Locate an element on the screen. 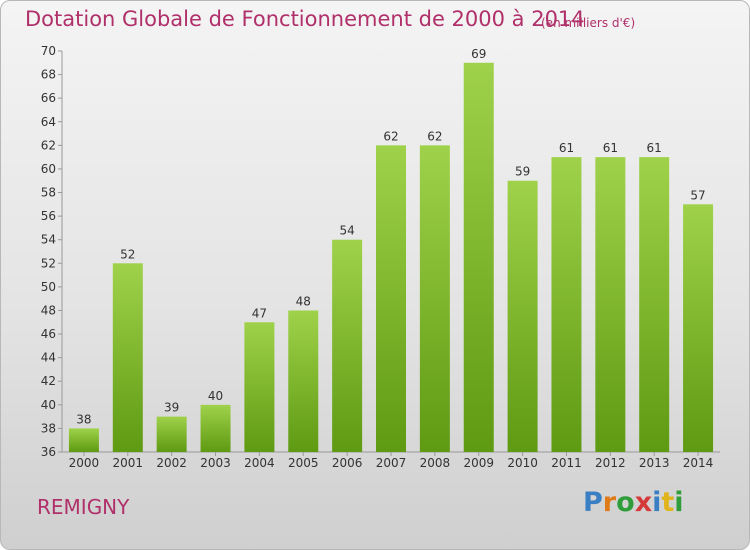 The height and width of the screenshot is (550, 750). bar-value-label: 40 is located at coordinates (215, 396).